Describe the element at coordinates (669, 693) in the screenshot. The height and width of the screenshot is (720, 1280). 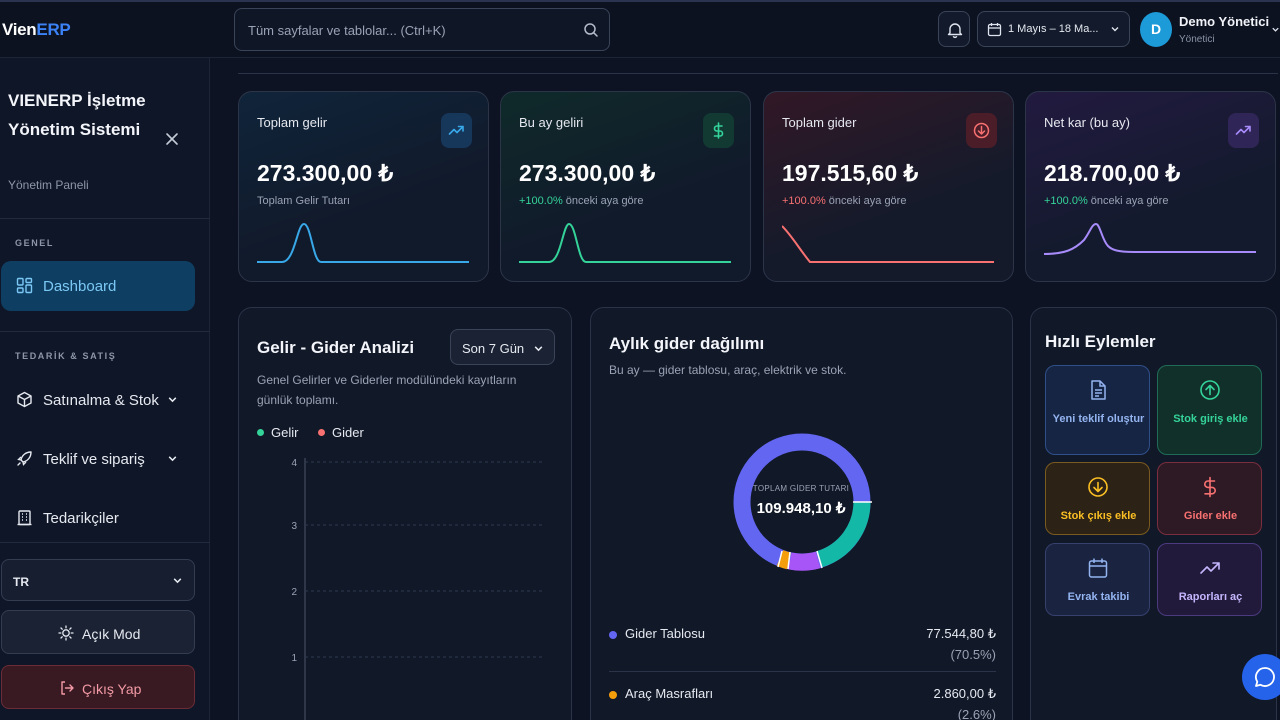
I see `category-name: Araç Masrafları` at that location.